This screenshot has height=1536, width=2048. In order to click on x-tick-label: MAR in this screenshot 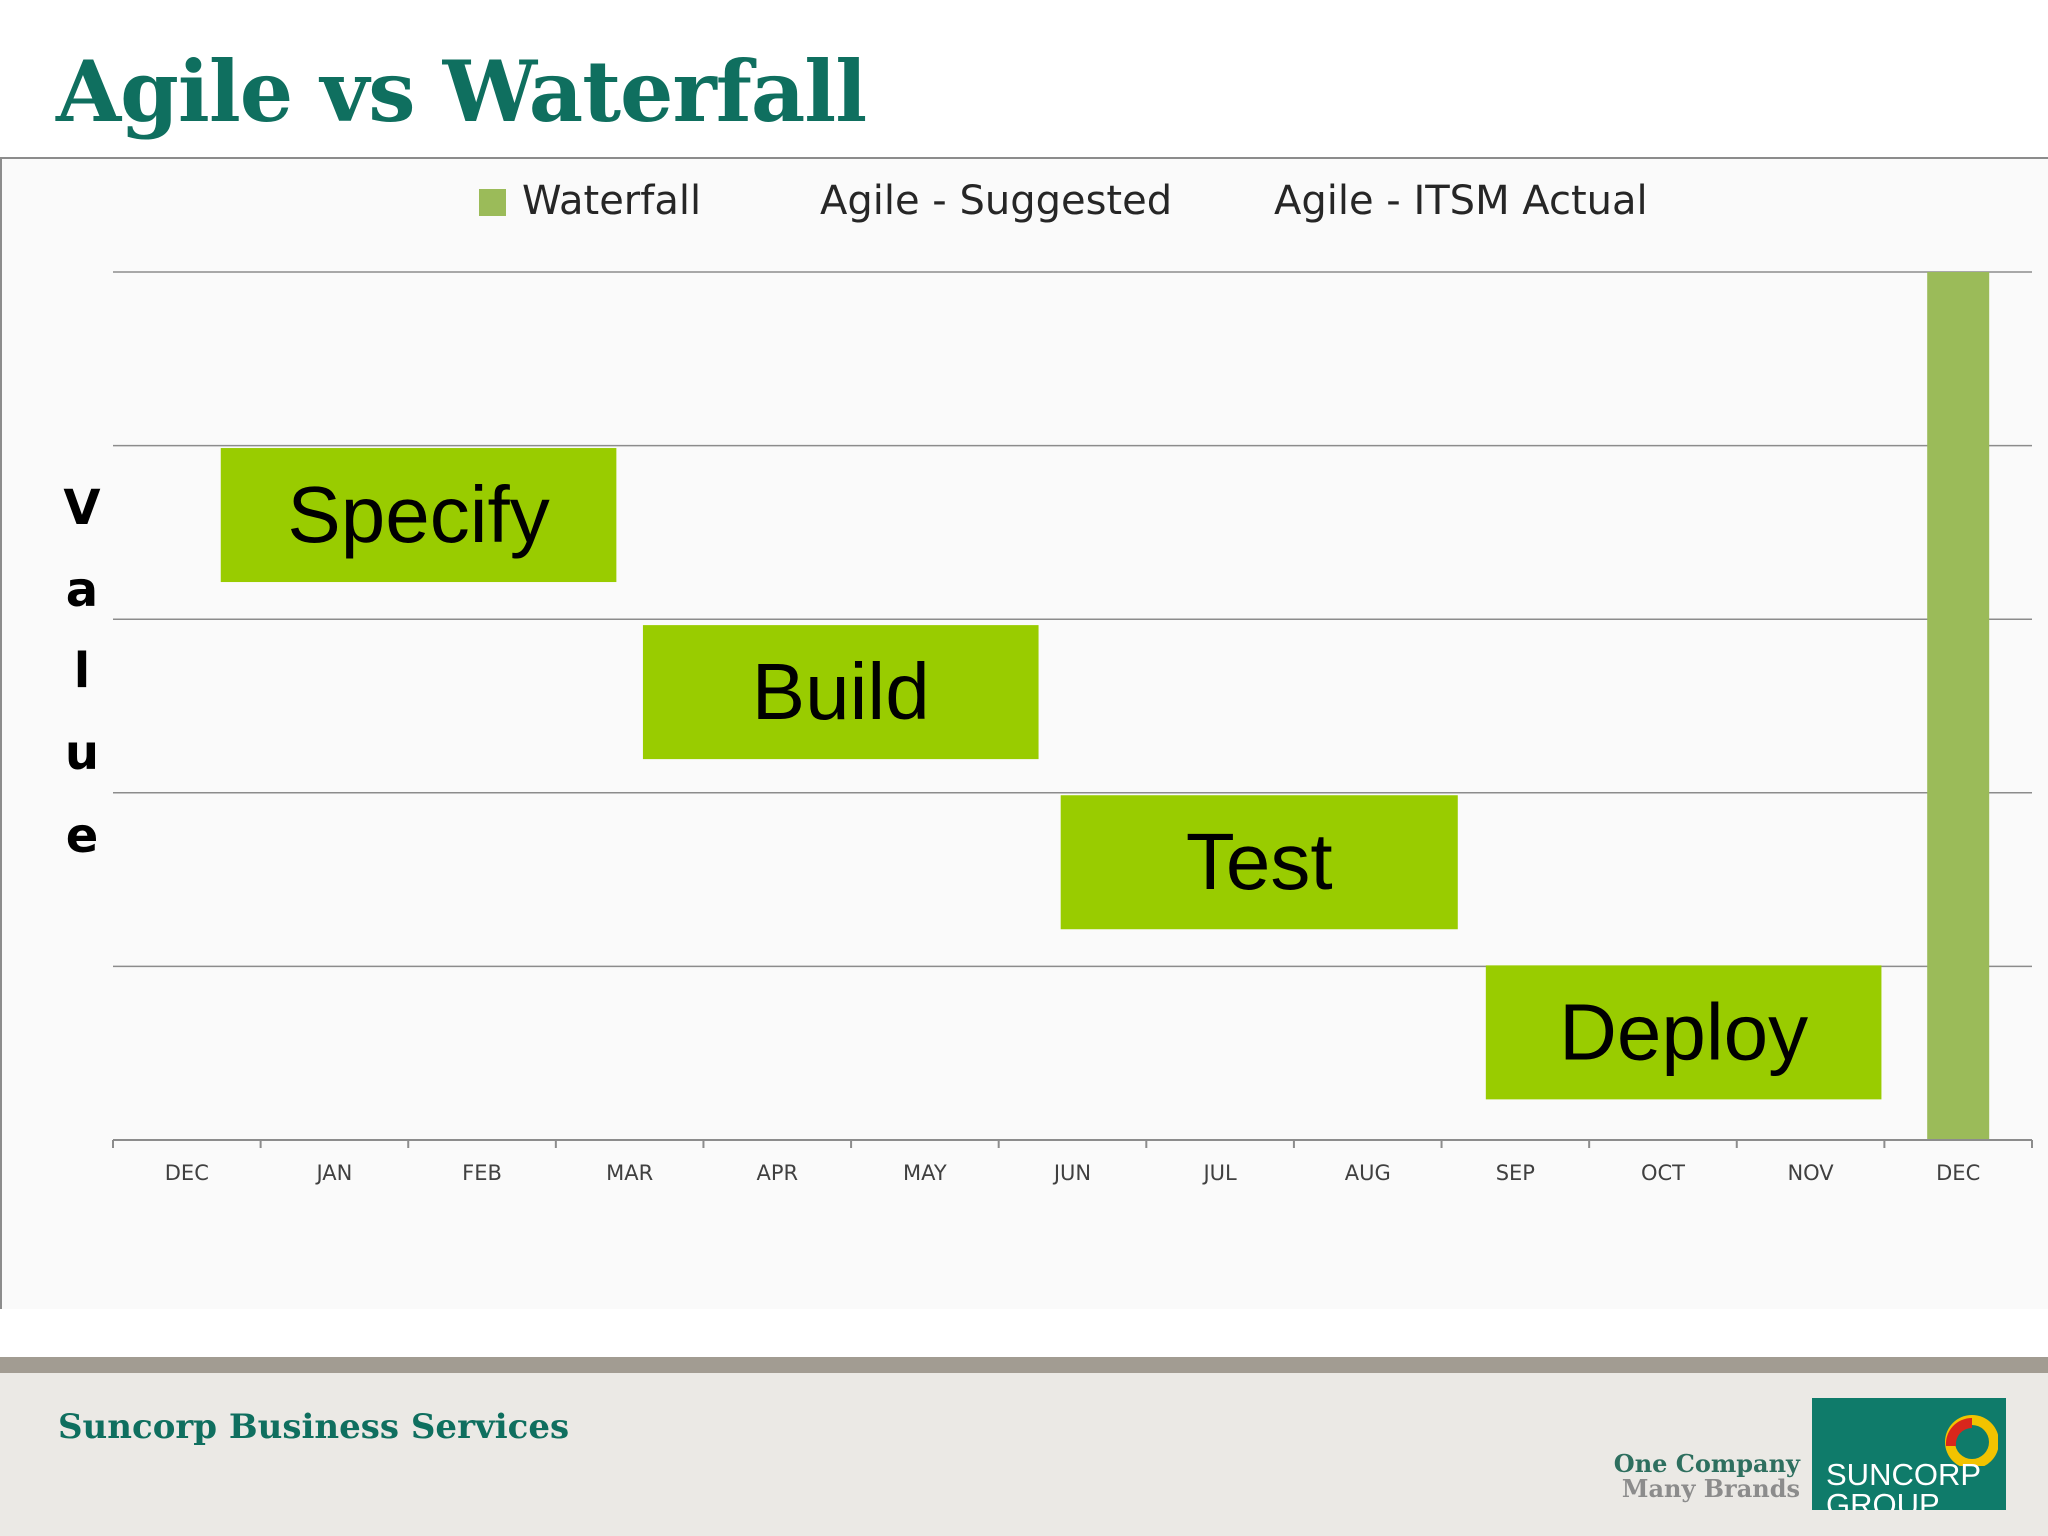, I will do `click(629, 1173)`.